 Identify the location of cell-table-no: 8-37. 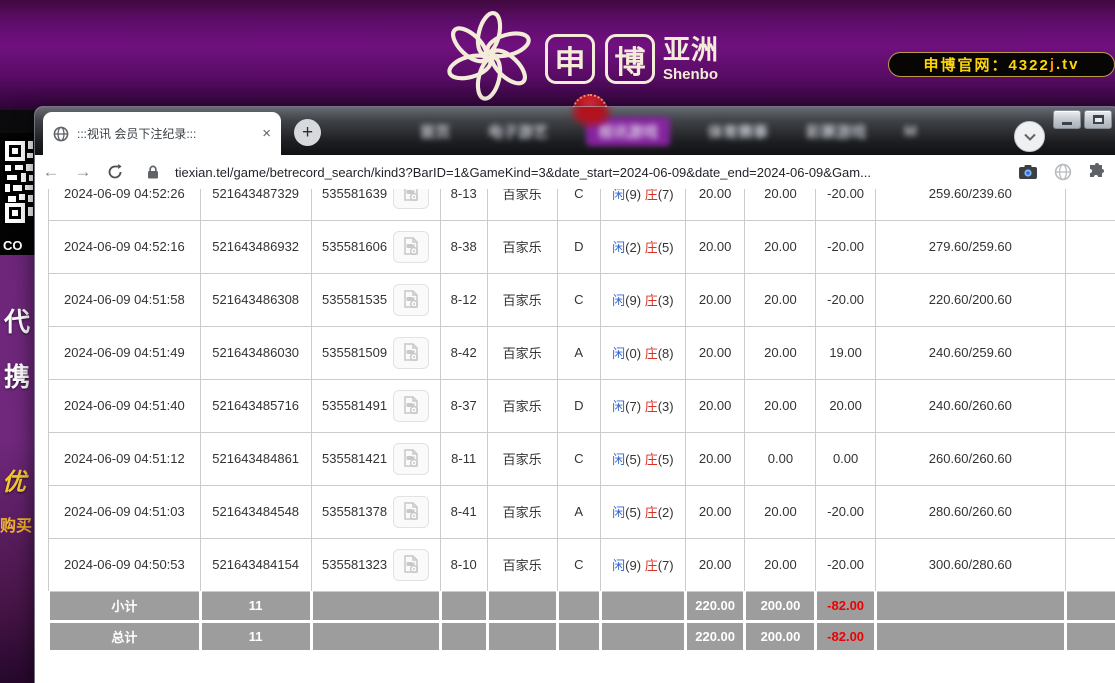
(463, 405).